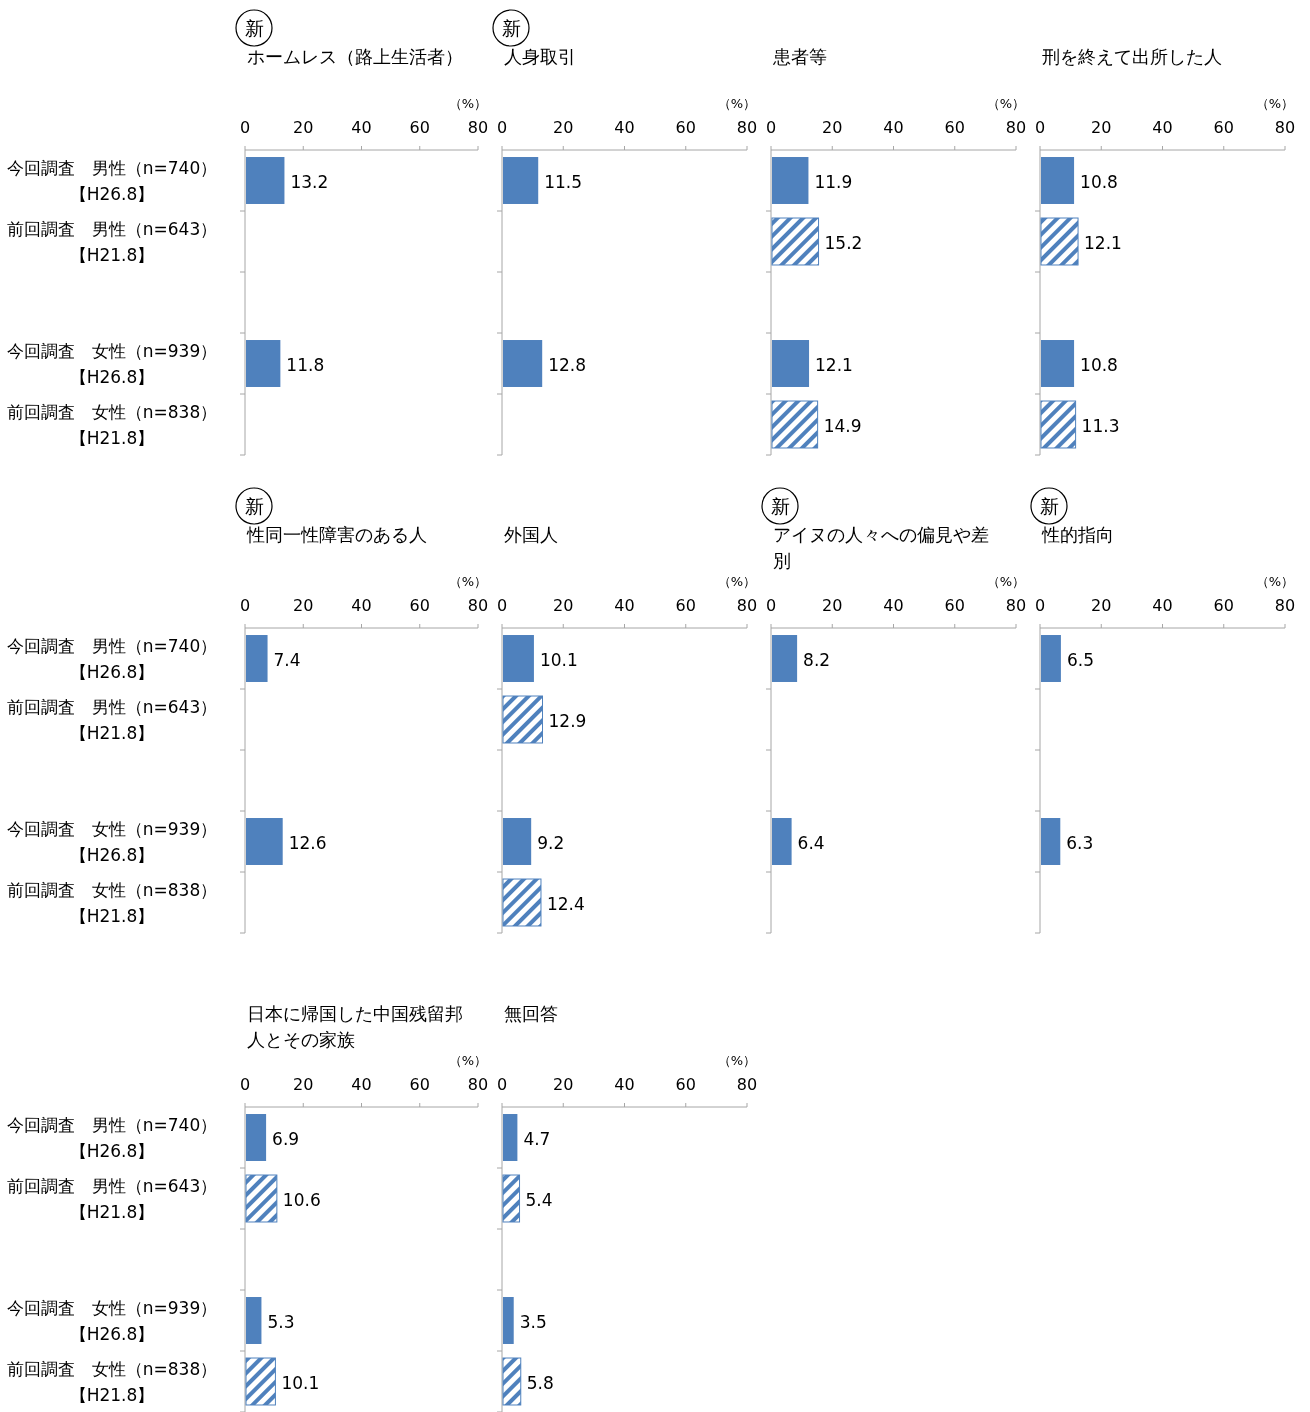 The height and width of the screenshot is (1412, 1310). I want to click on data-label: 8.2, so click(817, 659).